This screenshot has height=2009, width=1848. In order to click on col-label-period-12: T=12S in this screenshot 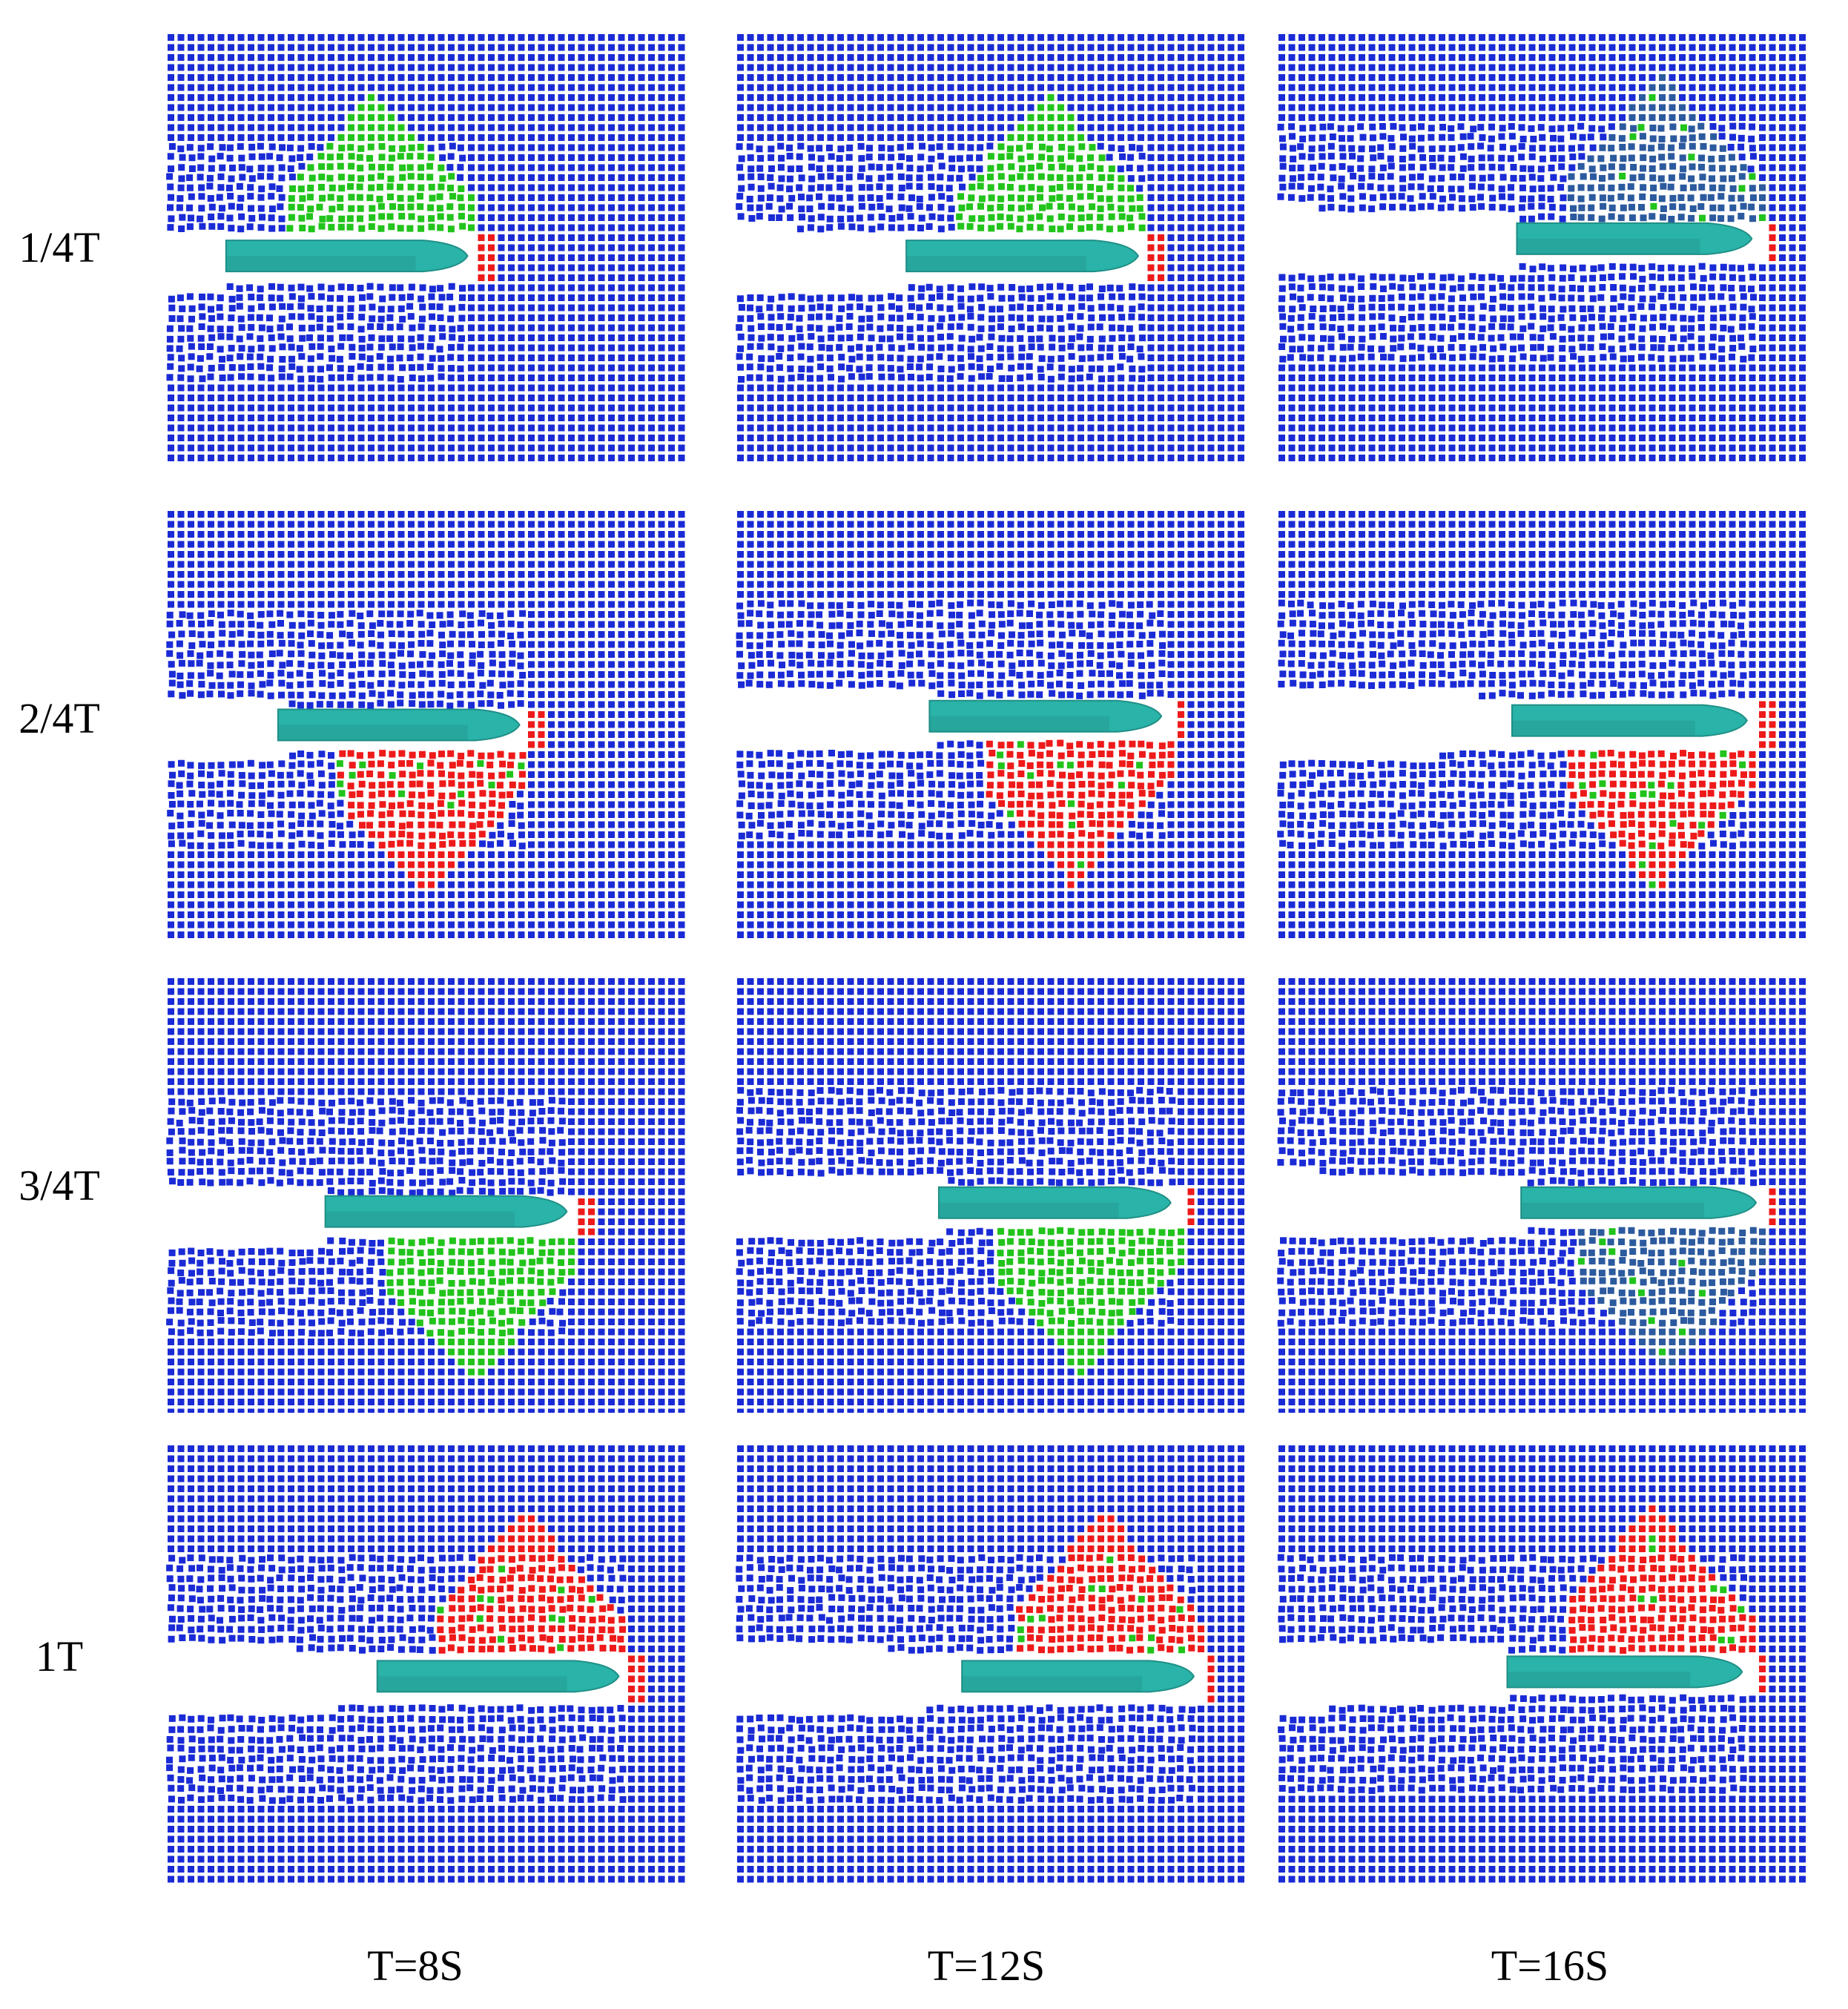, I will do `click(986, 1966)`.